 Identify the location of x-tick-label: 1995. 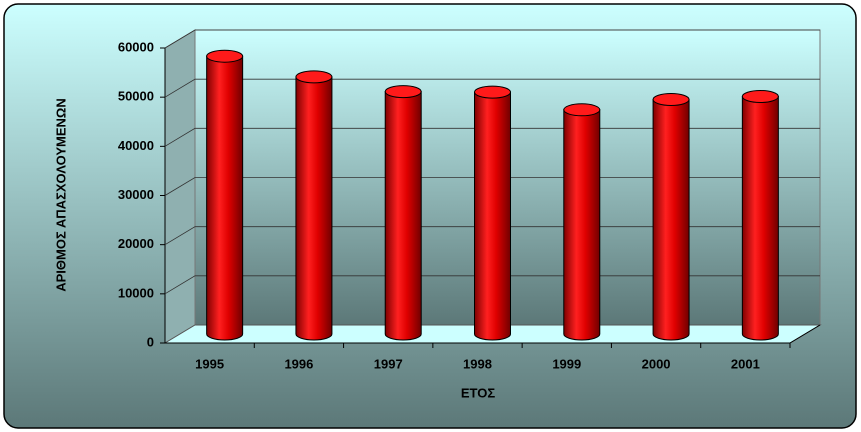
(209, 363).